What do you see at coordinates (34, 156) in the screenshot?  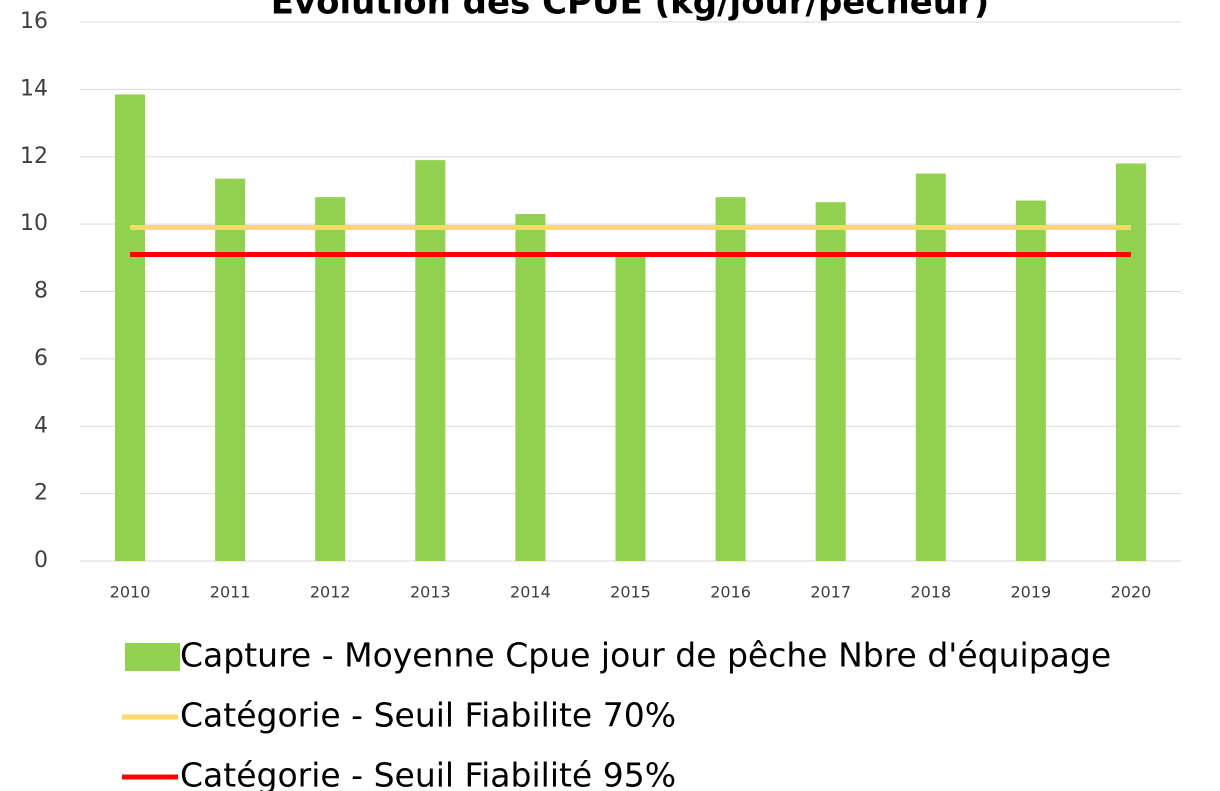 I see `y-tick-label: 12` at bounding box center [34, 156].